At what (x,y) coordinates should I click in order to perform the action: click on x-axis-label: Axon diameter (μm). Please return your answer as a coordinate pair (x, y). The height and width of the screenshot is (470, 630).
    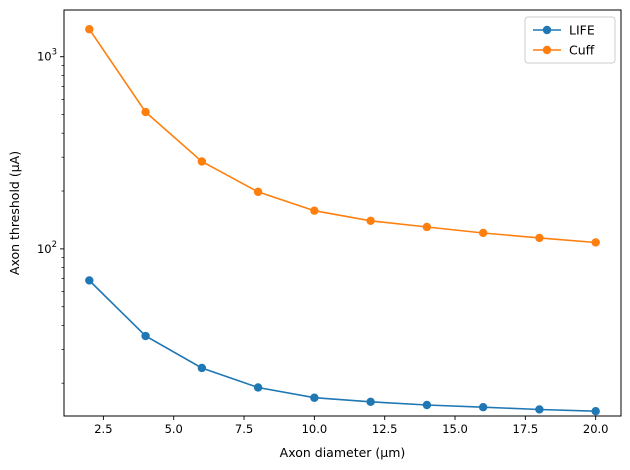
    Looking at the image, I should click on (343, 452).